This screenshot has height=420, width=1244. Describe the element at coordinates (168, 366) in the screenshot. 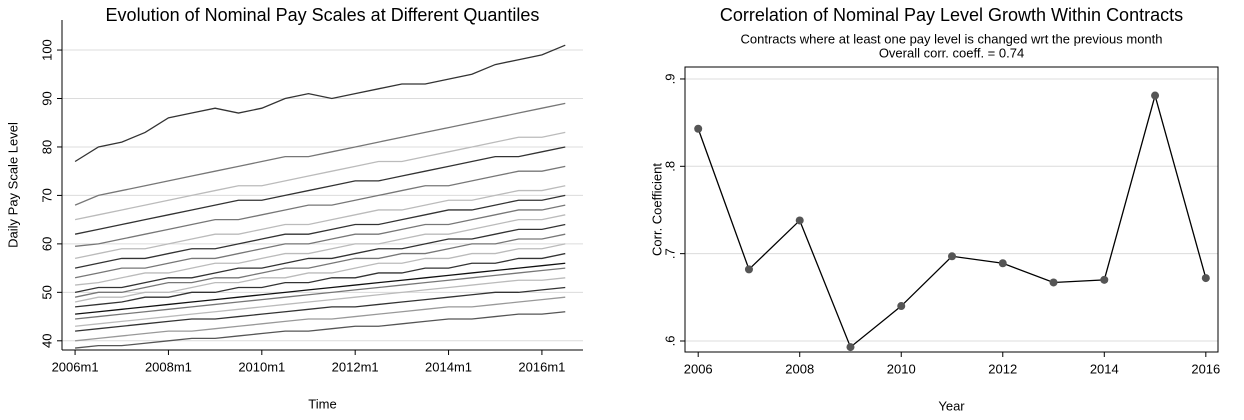

I see `x-tick-label: 2008m1` at that location.